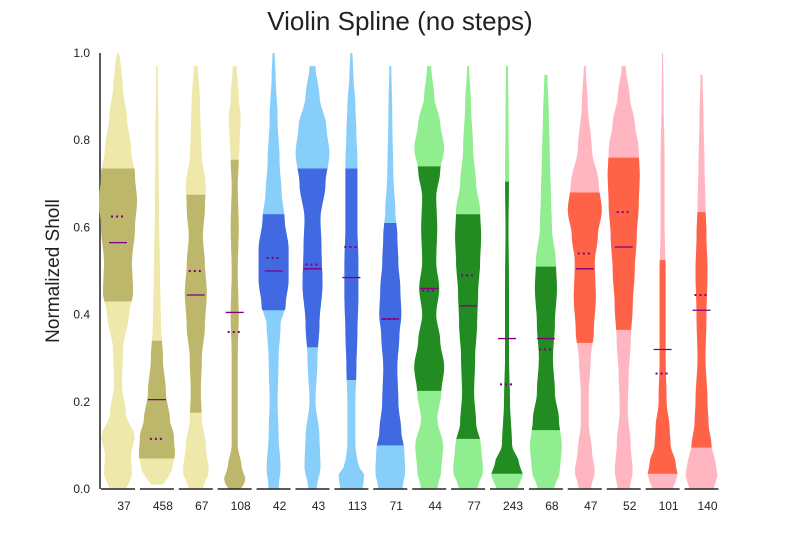 The width and height of the screenshot is (800, 544). What do you see at coordinates (319, 506) in the screenshot?
I see `x-tick-label: 43` at bounding box center [319, 506].